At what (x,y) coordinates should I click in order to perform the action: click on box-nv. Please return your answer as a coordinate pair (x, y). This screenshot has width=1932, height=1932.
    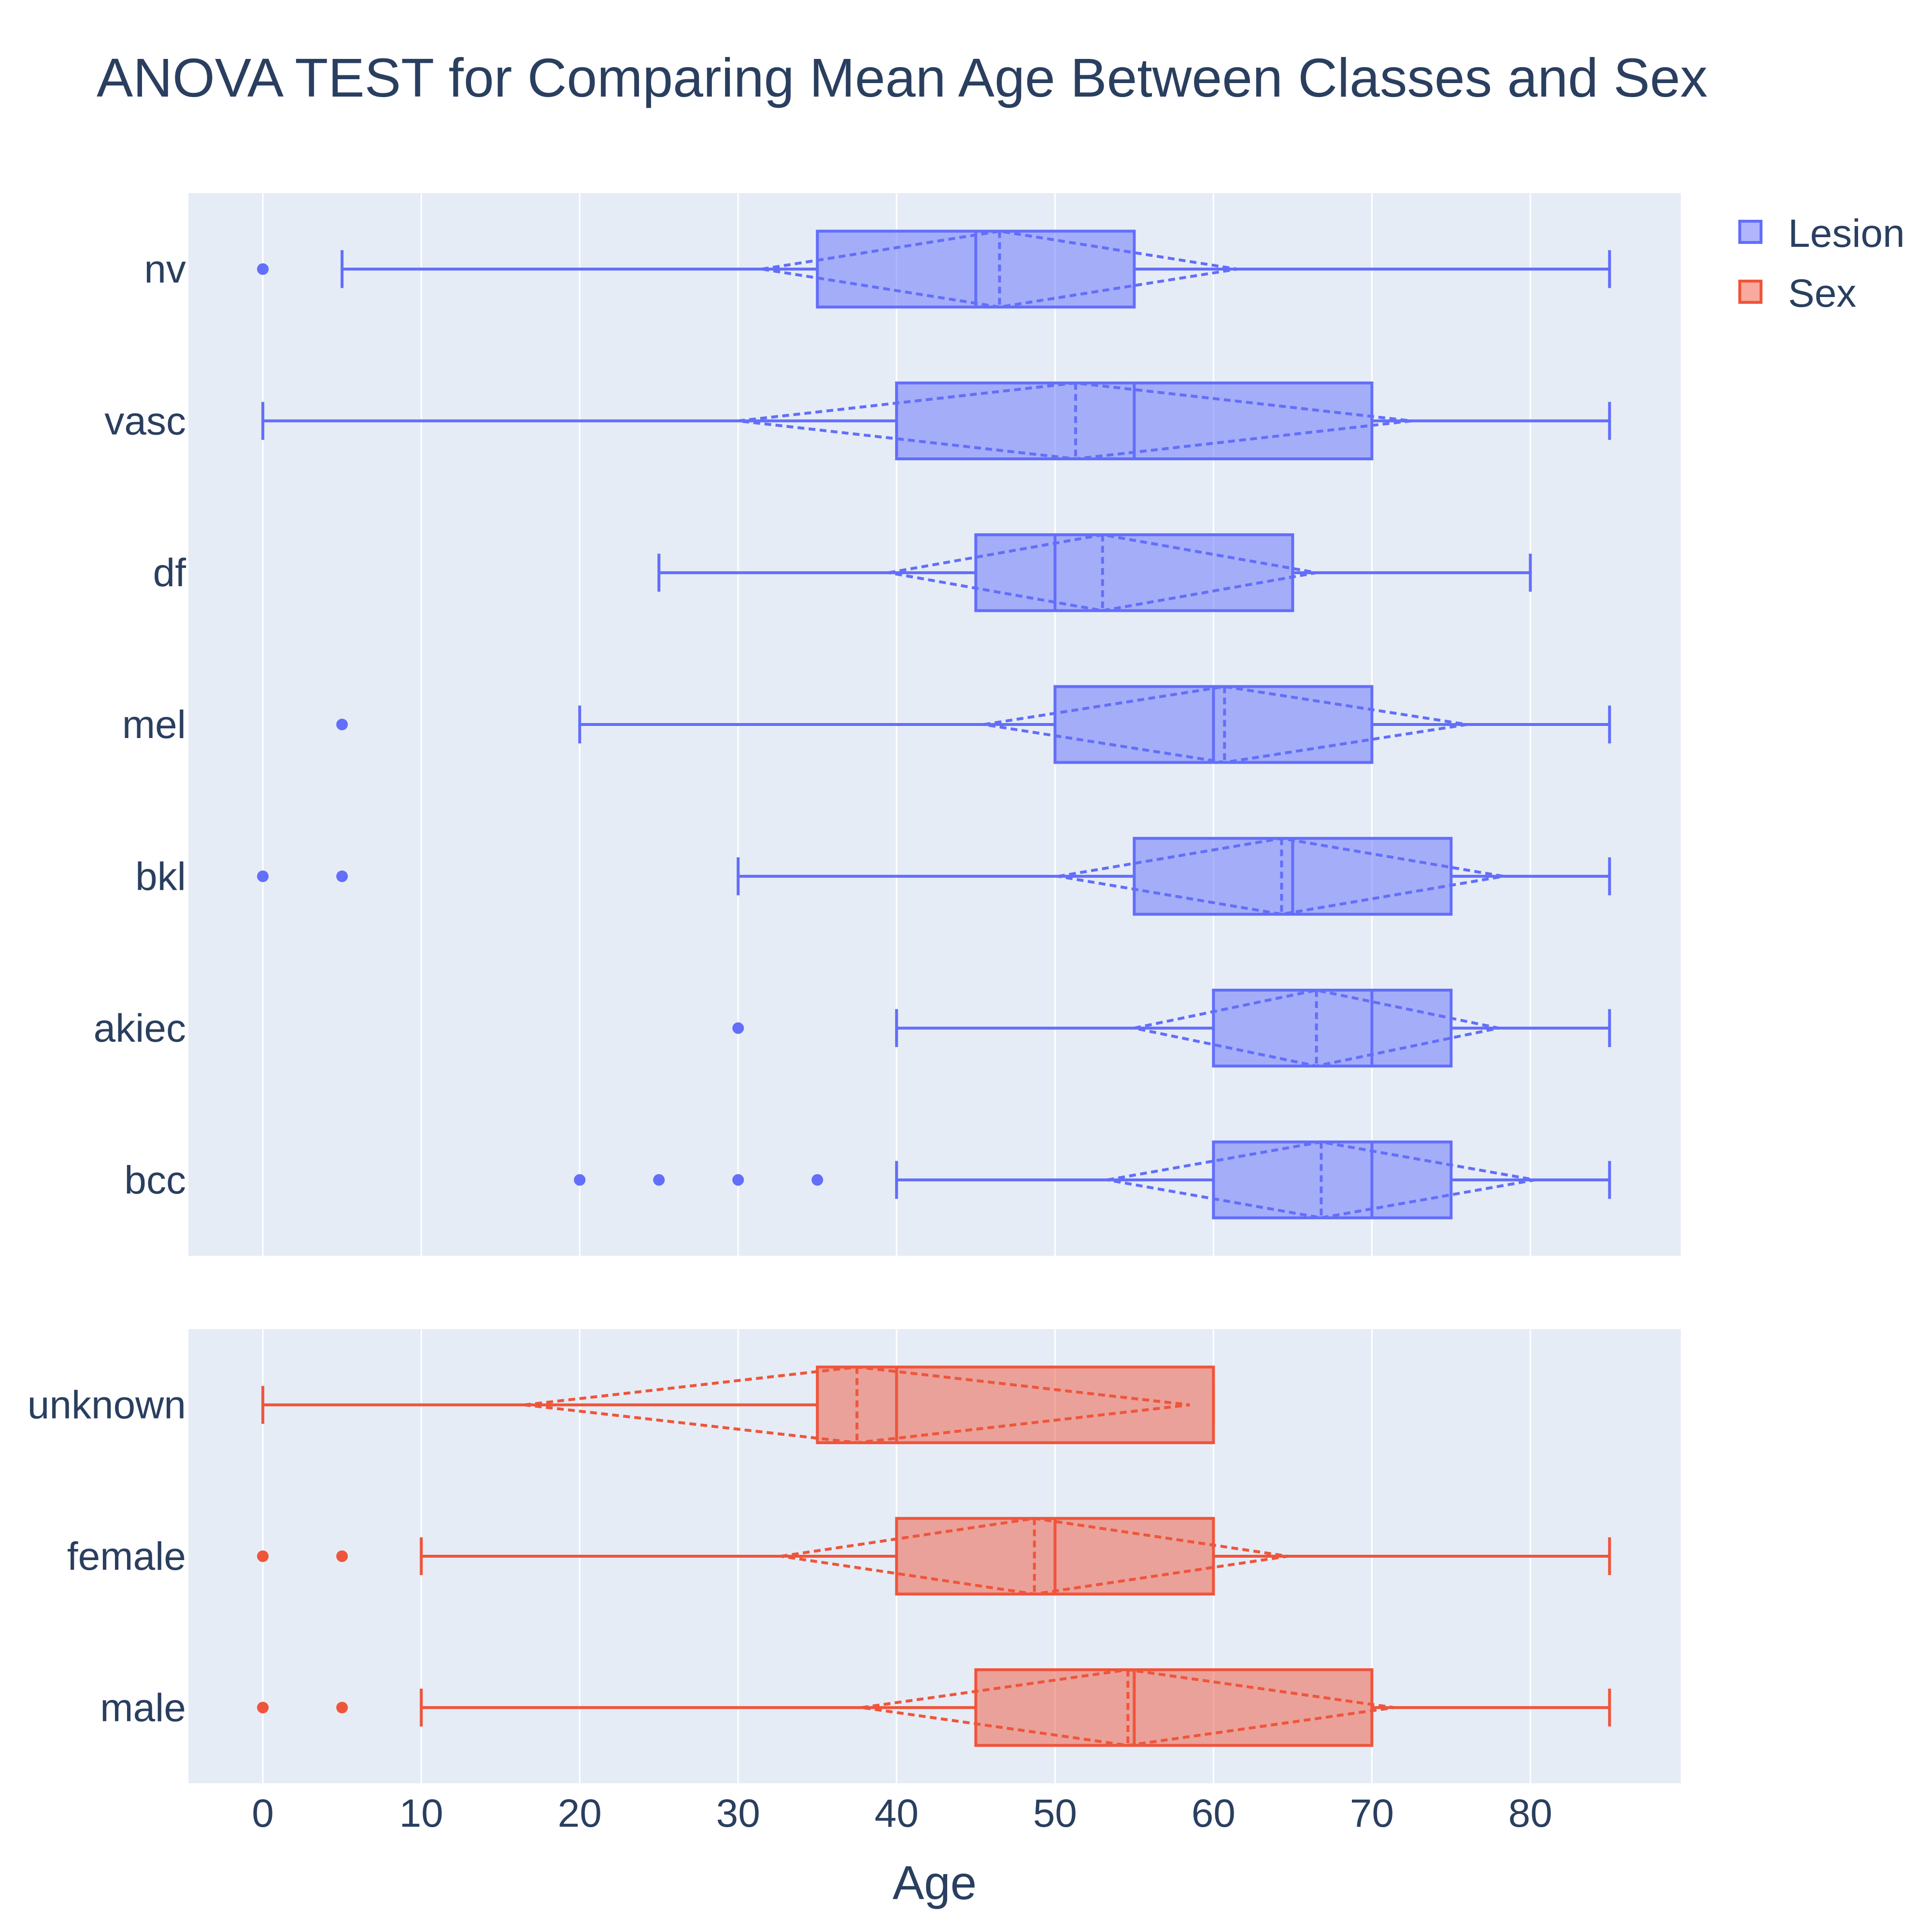
    Looking at the image, I should click on (934, 269).